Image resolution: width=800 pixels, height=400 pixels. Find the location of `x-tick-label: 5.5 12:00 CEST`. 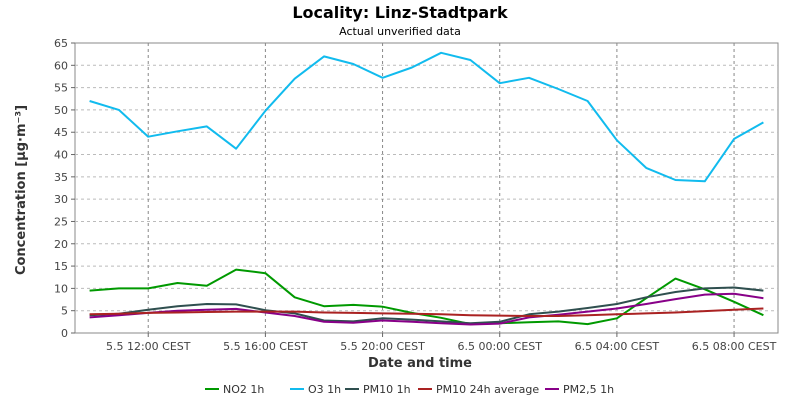

x-tick-label: 5.5 12:00 CEST is located at coordinates (148, 346).